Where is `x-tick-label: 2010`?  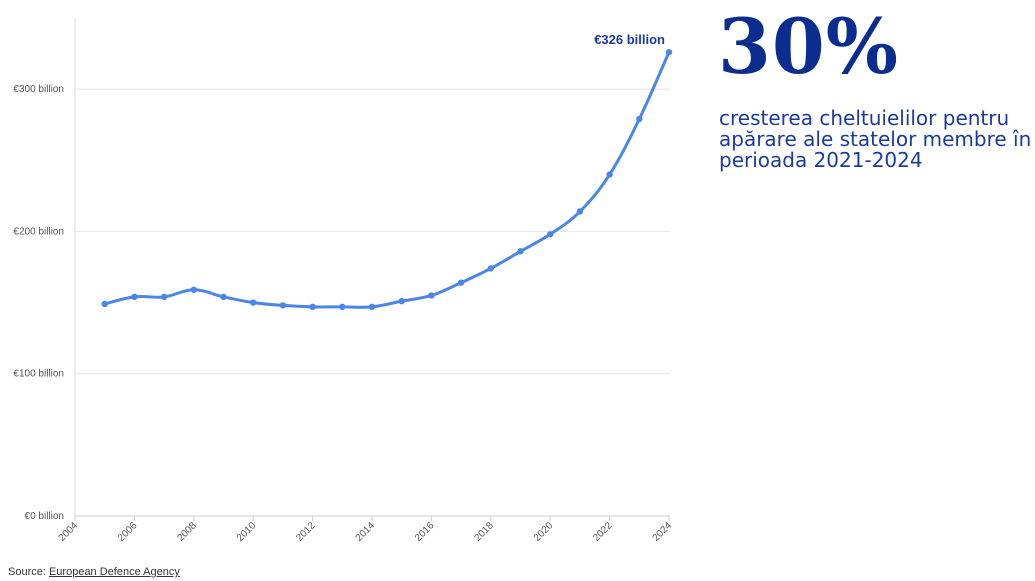
x-tick-label: 2010 is located at coordinates (247, 532).